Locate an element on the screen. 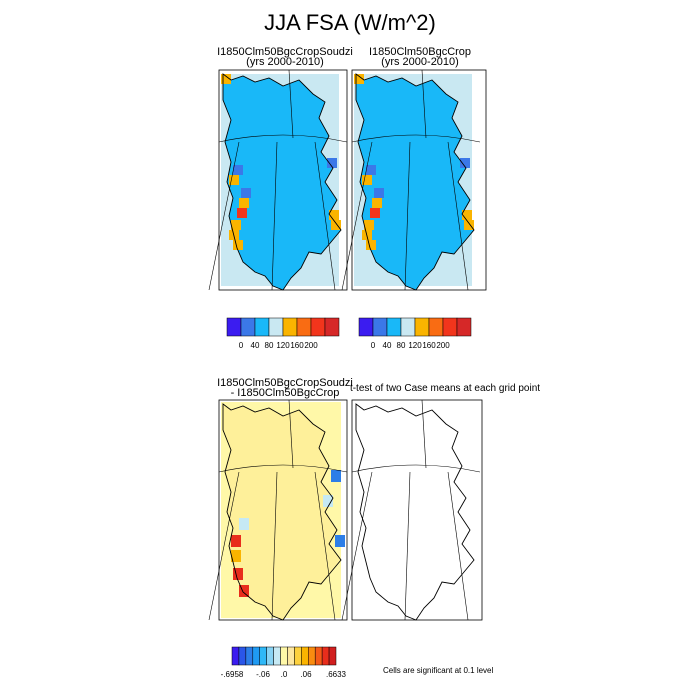 The height and width of the screenshot is (700, 700). map-frame-case2 is located at coordinates (419, 180).